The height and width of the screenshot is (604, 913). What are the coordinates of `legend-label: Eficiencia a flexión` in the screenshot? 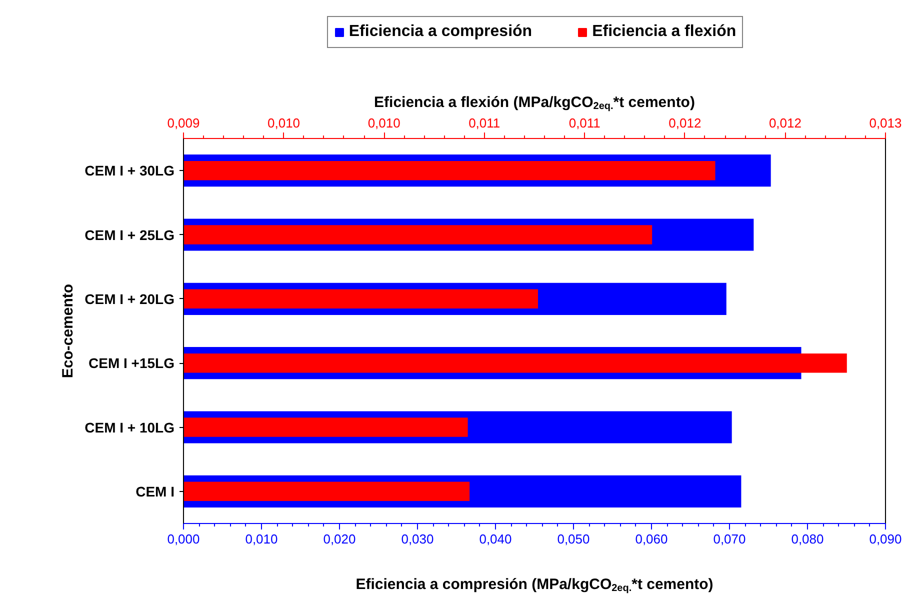 It's located at (664, 32).